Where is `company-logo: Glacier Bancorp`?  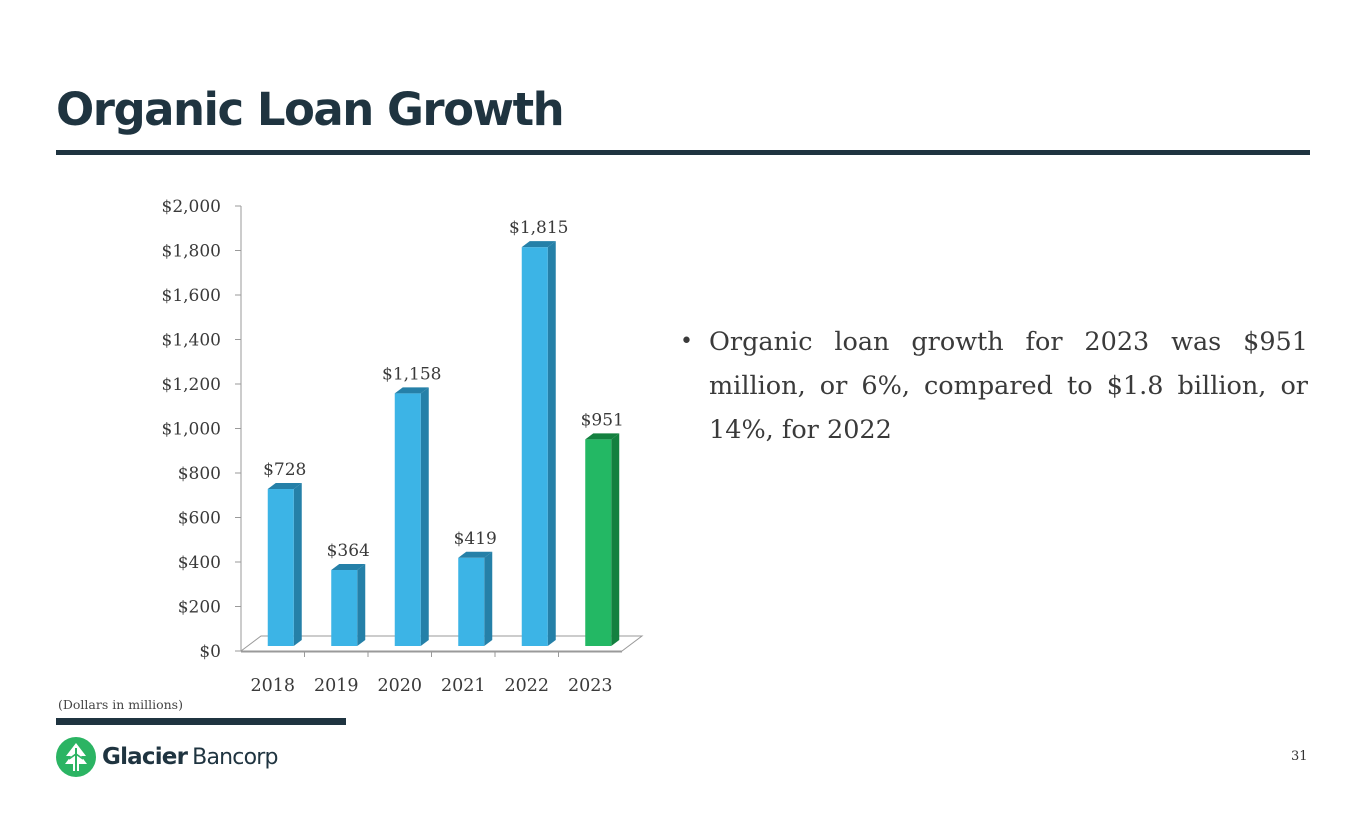 company-logo: Glacier Bancorp is located at coordinates (167, 757).